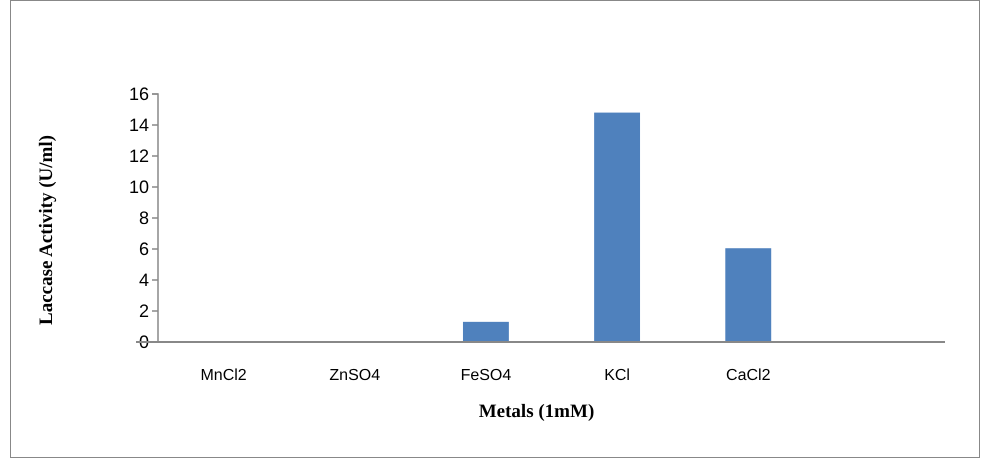 This screenshot has width=990, height=458. What do you see at coordinates (138, 156) in the screenshot?
I see `y-tick-label: 12` at bounding box center [138, 156].